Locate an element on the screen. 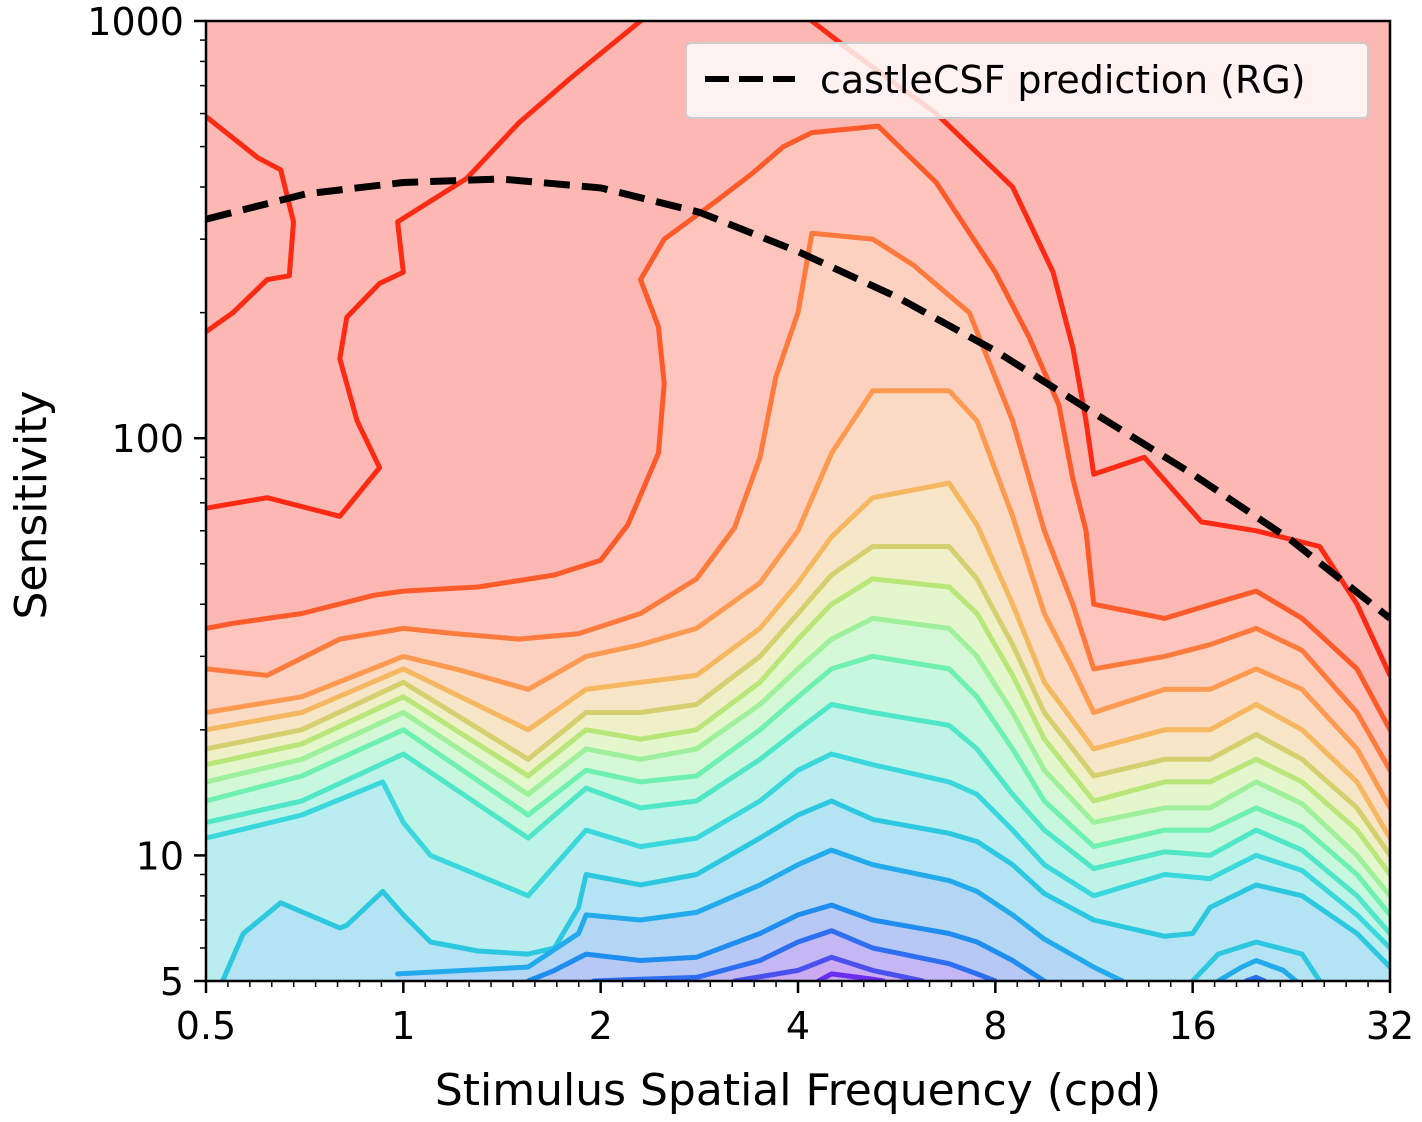 Image resolution: width=1422 pixels, height=1122 pixels. y-axis-label: Sensitivity is located at coordinates (31, 504).